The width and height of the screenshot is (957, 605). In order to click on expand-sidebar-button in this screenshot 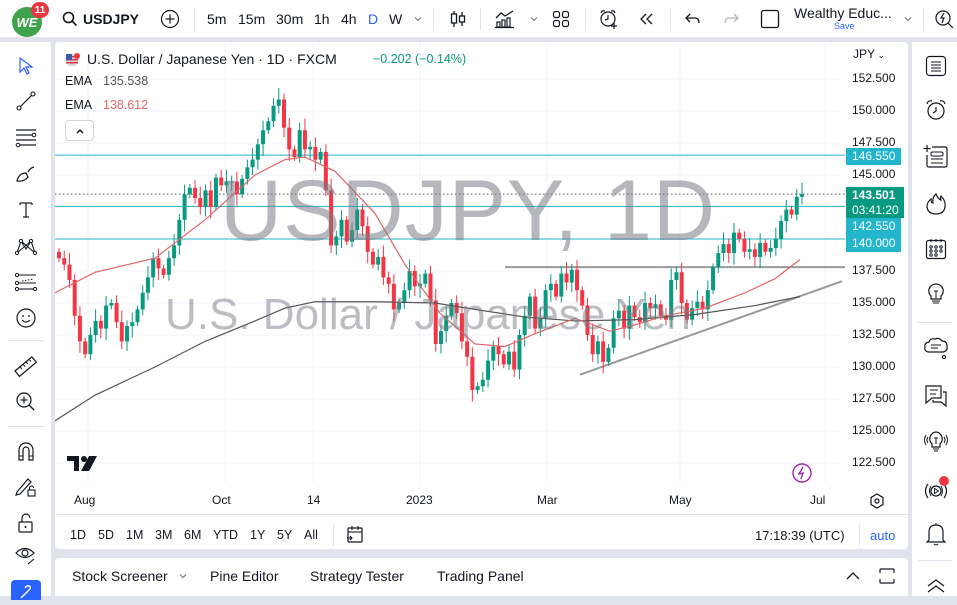, I will do `click(936, 584)`.